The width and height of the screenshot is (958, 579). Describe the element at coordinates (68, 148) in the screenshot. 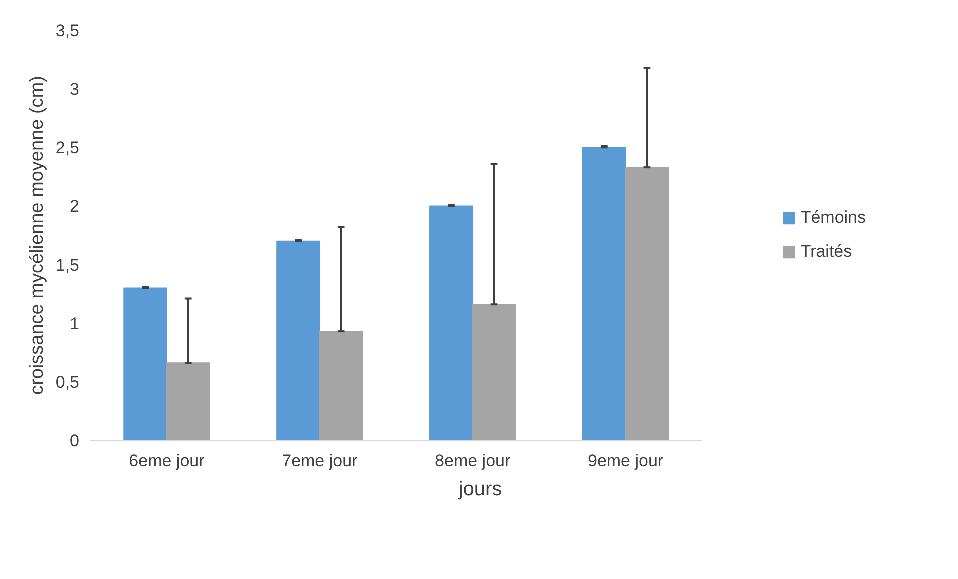

I see `y-tick-label: 2,5` at that location.